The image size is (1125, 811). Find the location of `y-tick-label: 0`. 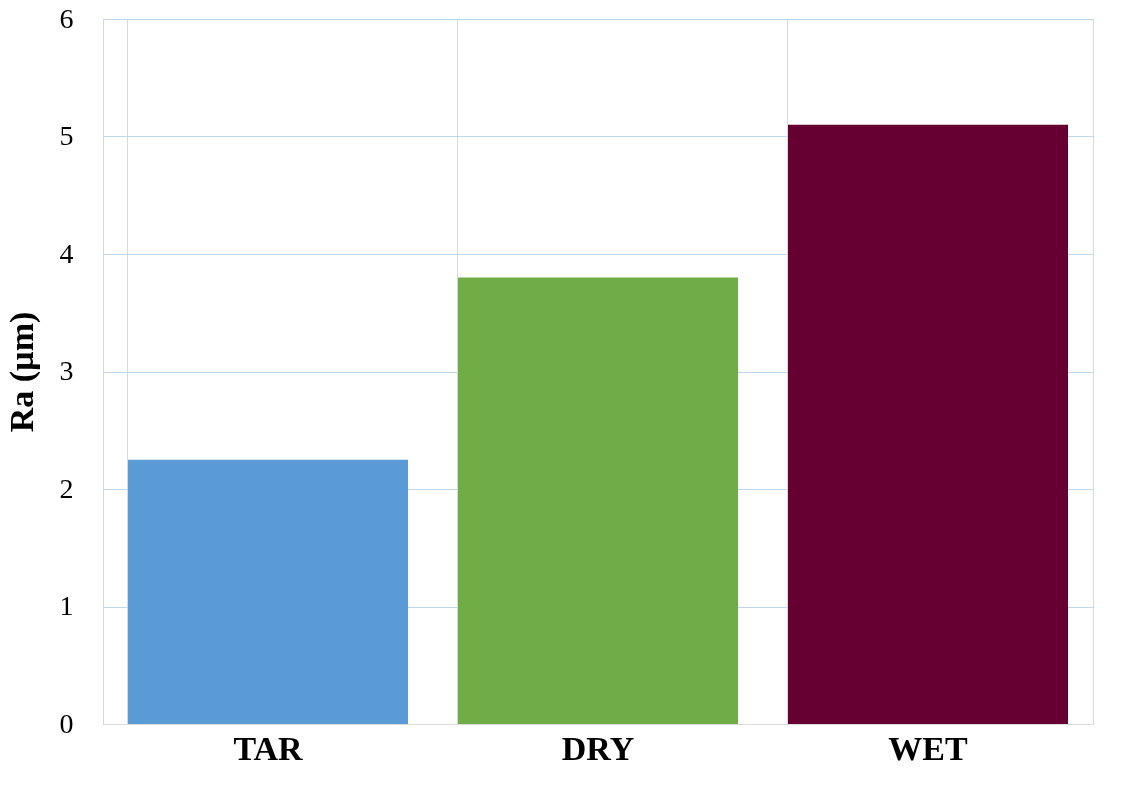

y-tick-label: 0 is located at coordinates (66, 723).